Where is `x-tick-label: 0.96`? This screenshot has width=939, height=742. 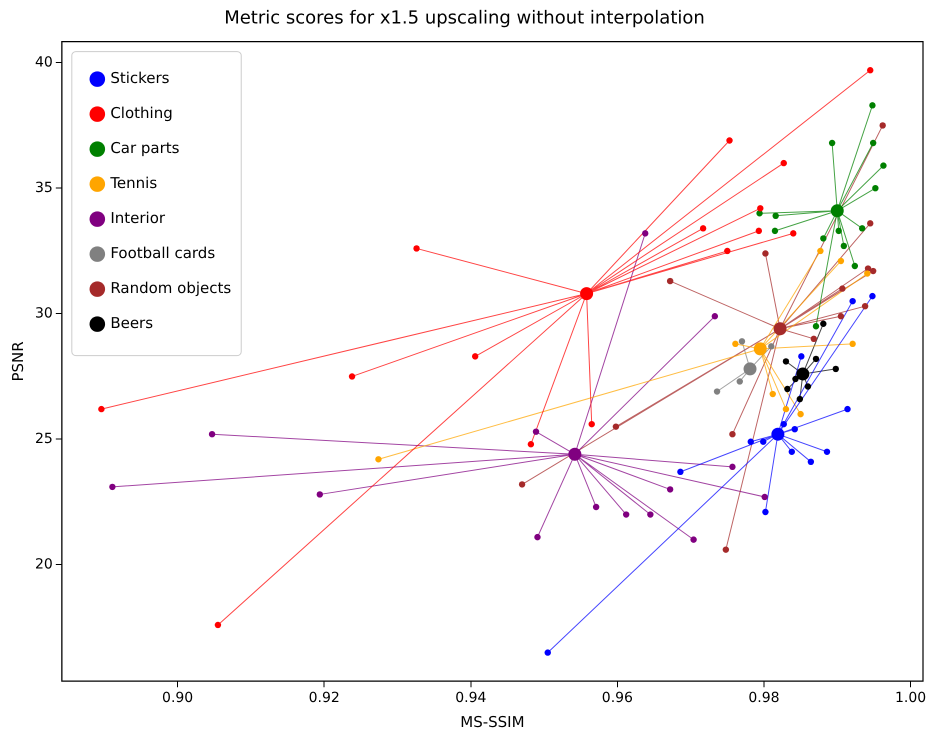 x-tick-label: 0.96 is located at coordinates (618, 698).